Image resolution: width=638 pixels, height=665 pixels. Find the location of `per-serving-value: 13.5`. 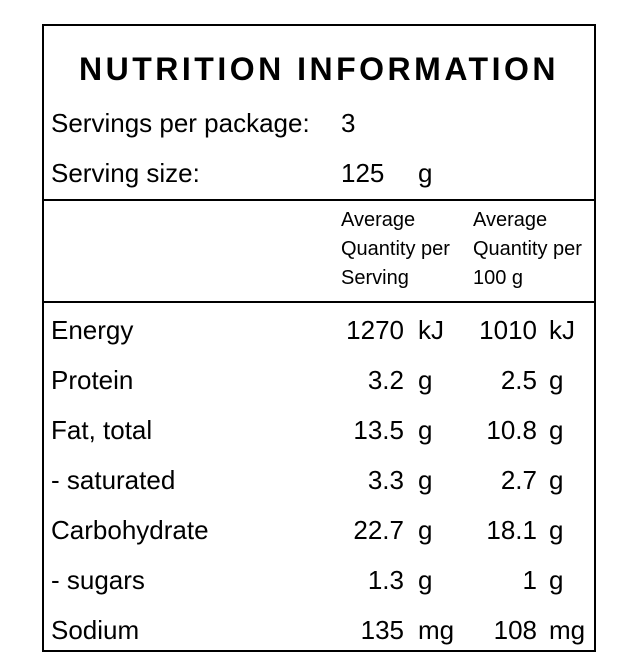

per-serving-value: 13.5 is located at coordinates (378, 430).